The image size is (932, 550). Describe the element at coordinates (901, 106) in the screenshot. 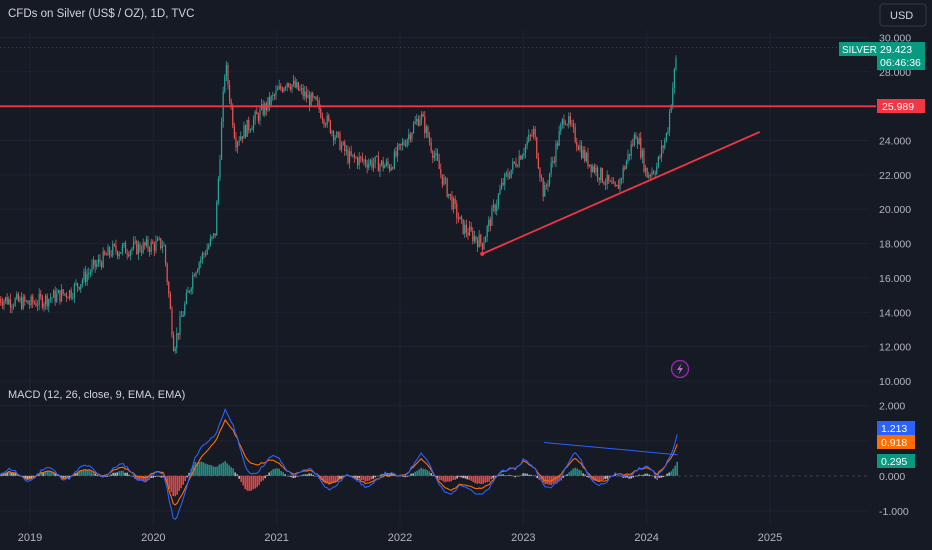

I see `level-badge` at that location.